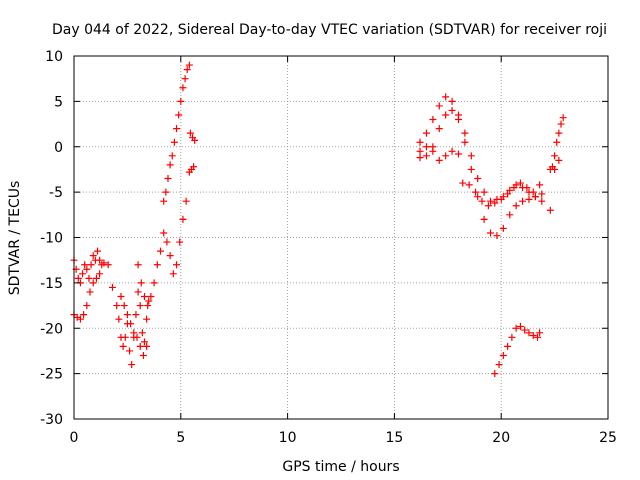 Image resolution: width=640 pixels, height=480 pixels. Describe the element at coordinates (439, 153) in the screenshot. I see `series-roji-j` at that location.